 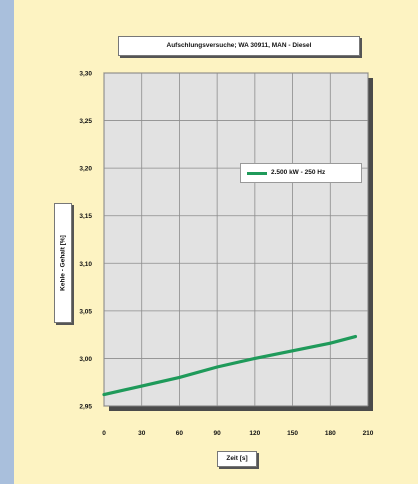 I want to click on legend: 2.500 kW - 250 Hz, so click(x=301, y=173).